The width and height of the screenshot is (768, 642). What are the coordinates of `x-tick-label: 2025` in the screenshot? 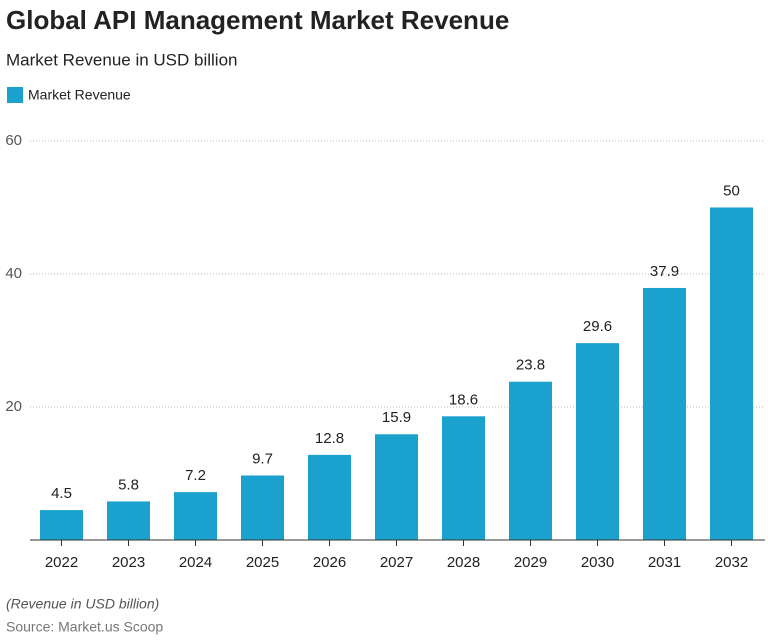 It's located at (262, 562).